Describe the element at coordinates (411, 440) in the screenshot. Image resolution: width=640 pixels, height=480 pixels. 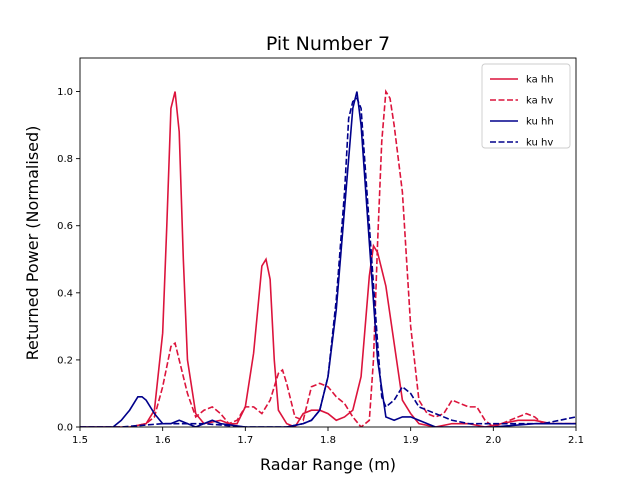
I see `x-tick-label: 1.9` at that location.